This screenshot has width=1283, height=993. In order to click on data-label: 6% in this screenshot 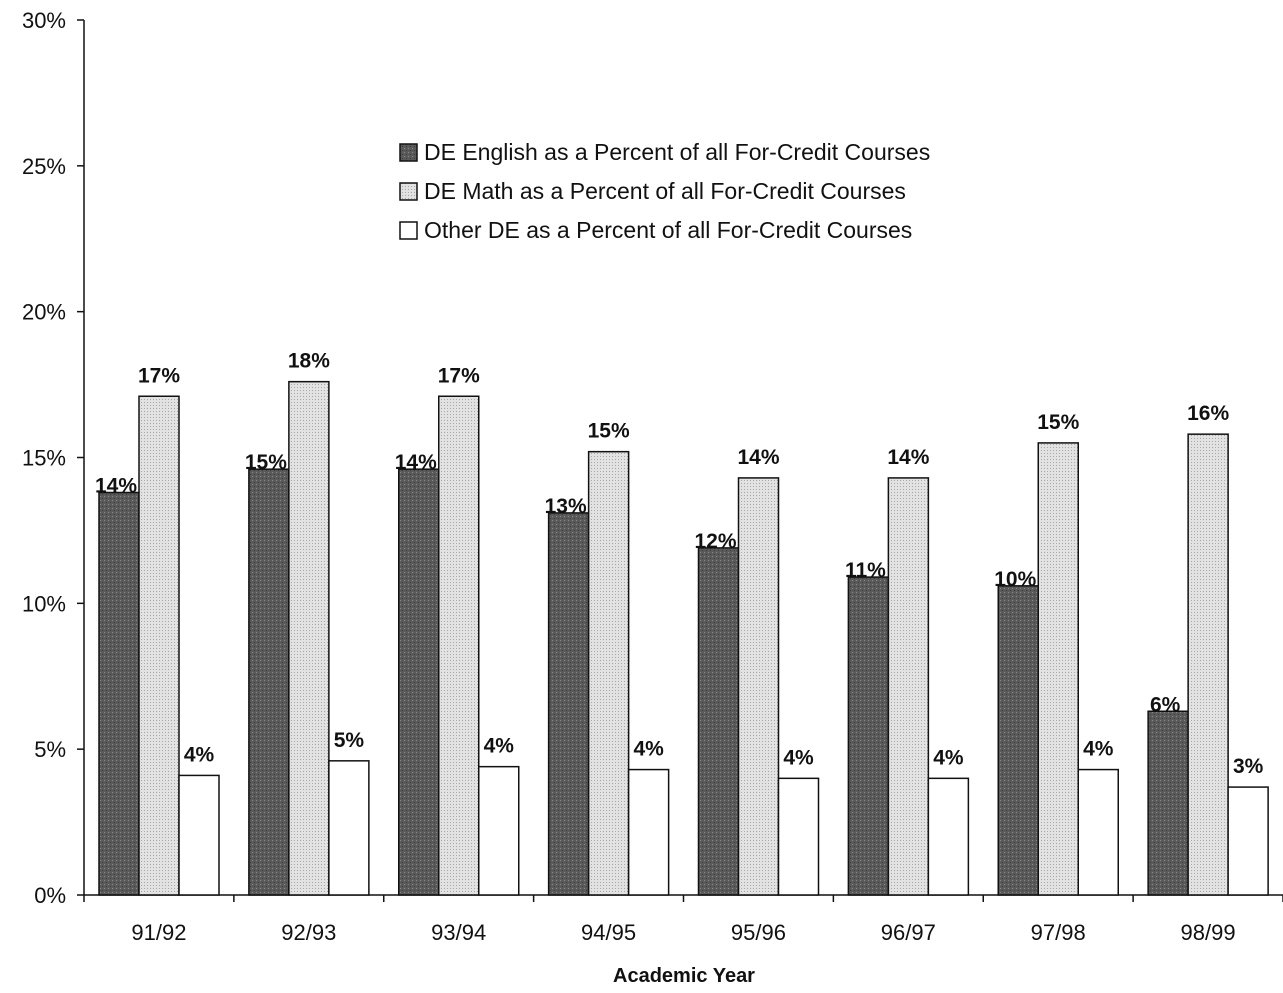, I will do `click(1165, 704)`.